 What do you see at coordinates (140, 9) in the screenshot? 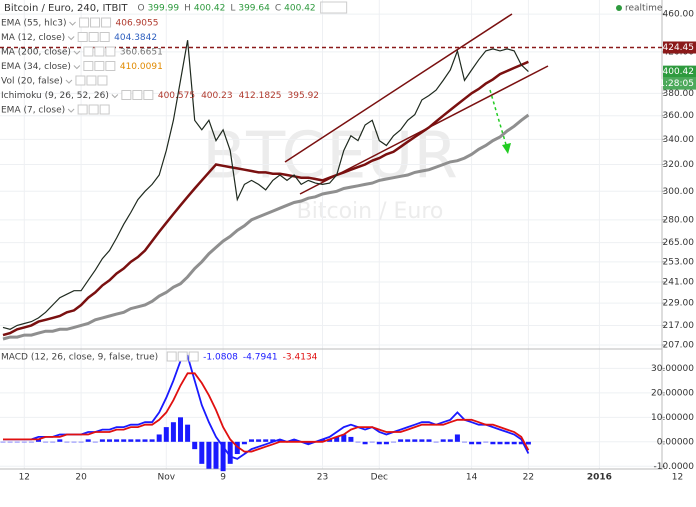
I see `ohlc-label: O` at bounding box center [140, 9].